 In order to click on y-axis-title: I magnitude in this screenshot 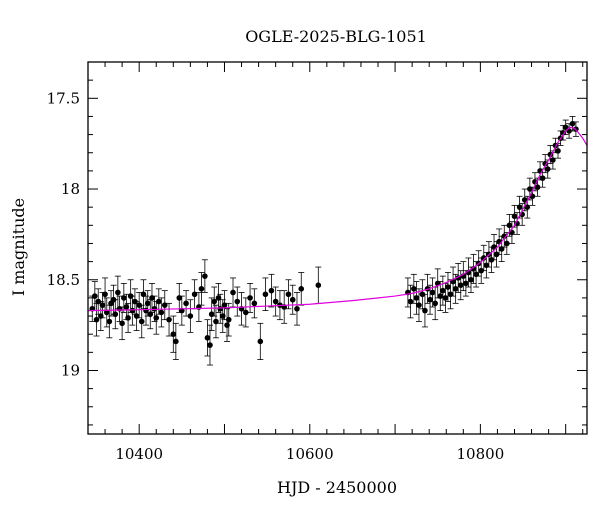, I will do `click(18, 247)`.